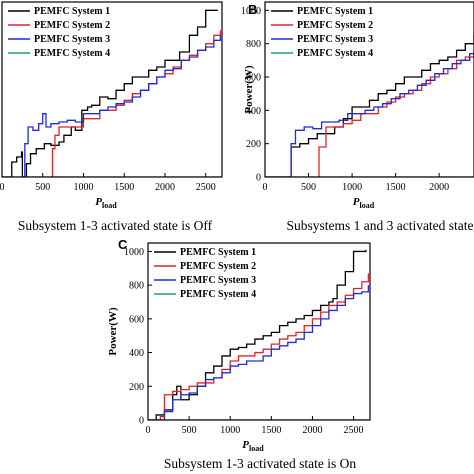  I want to click on panel-label: C, so click(123, 244).